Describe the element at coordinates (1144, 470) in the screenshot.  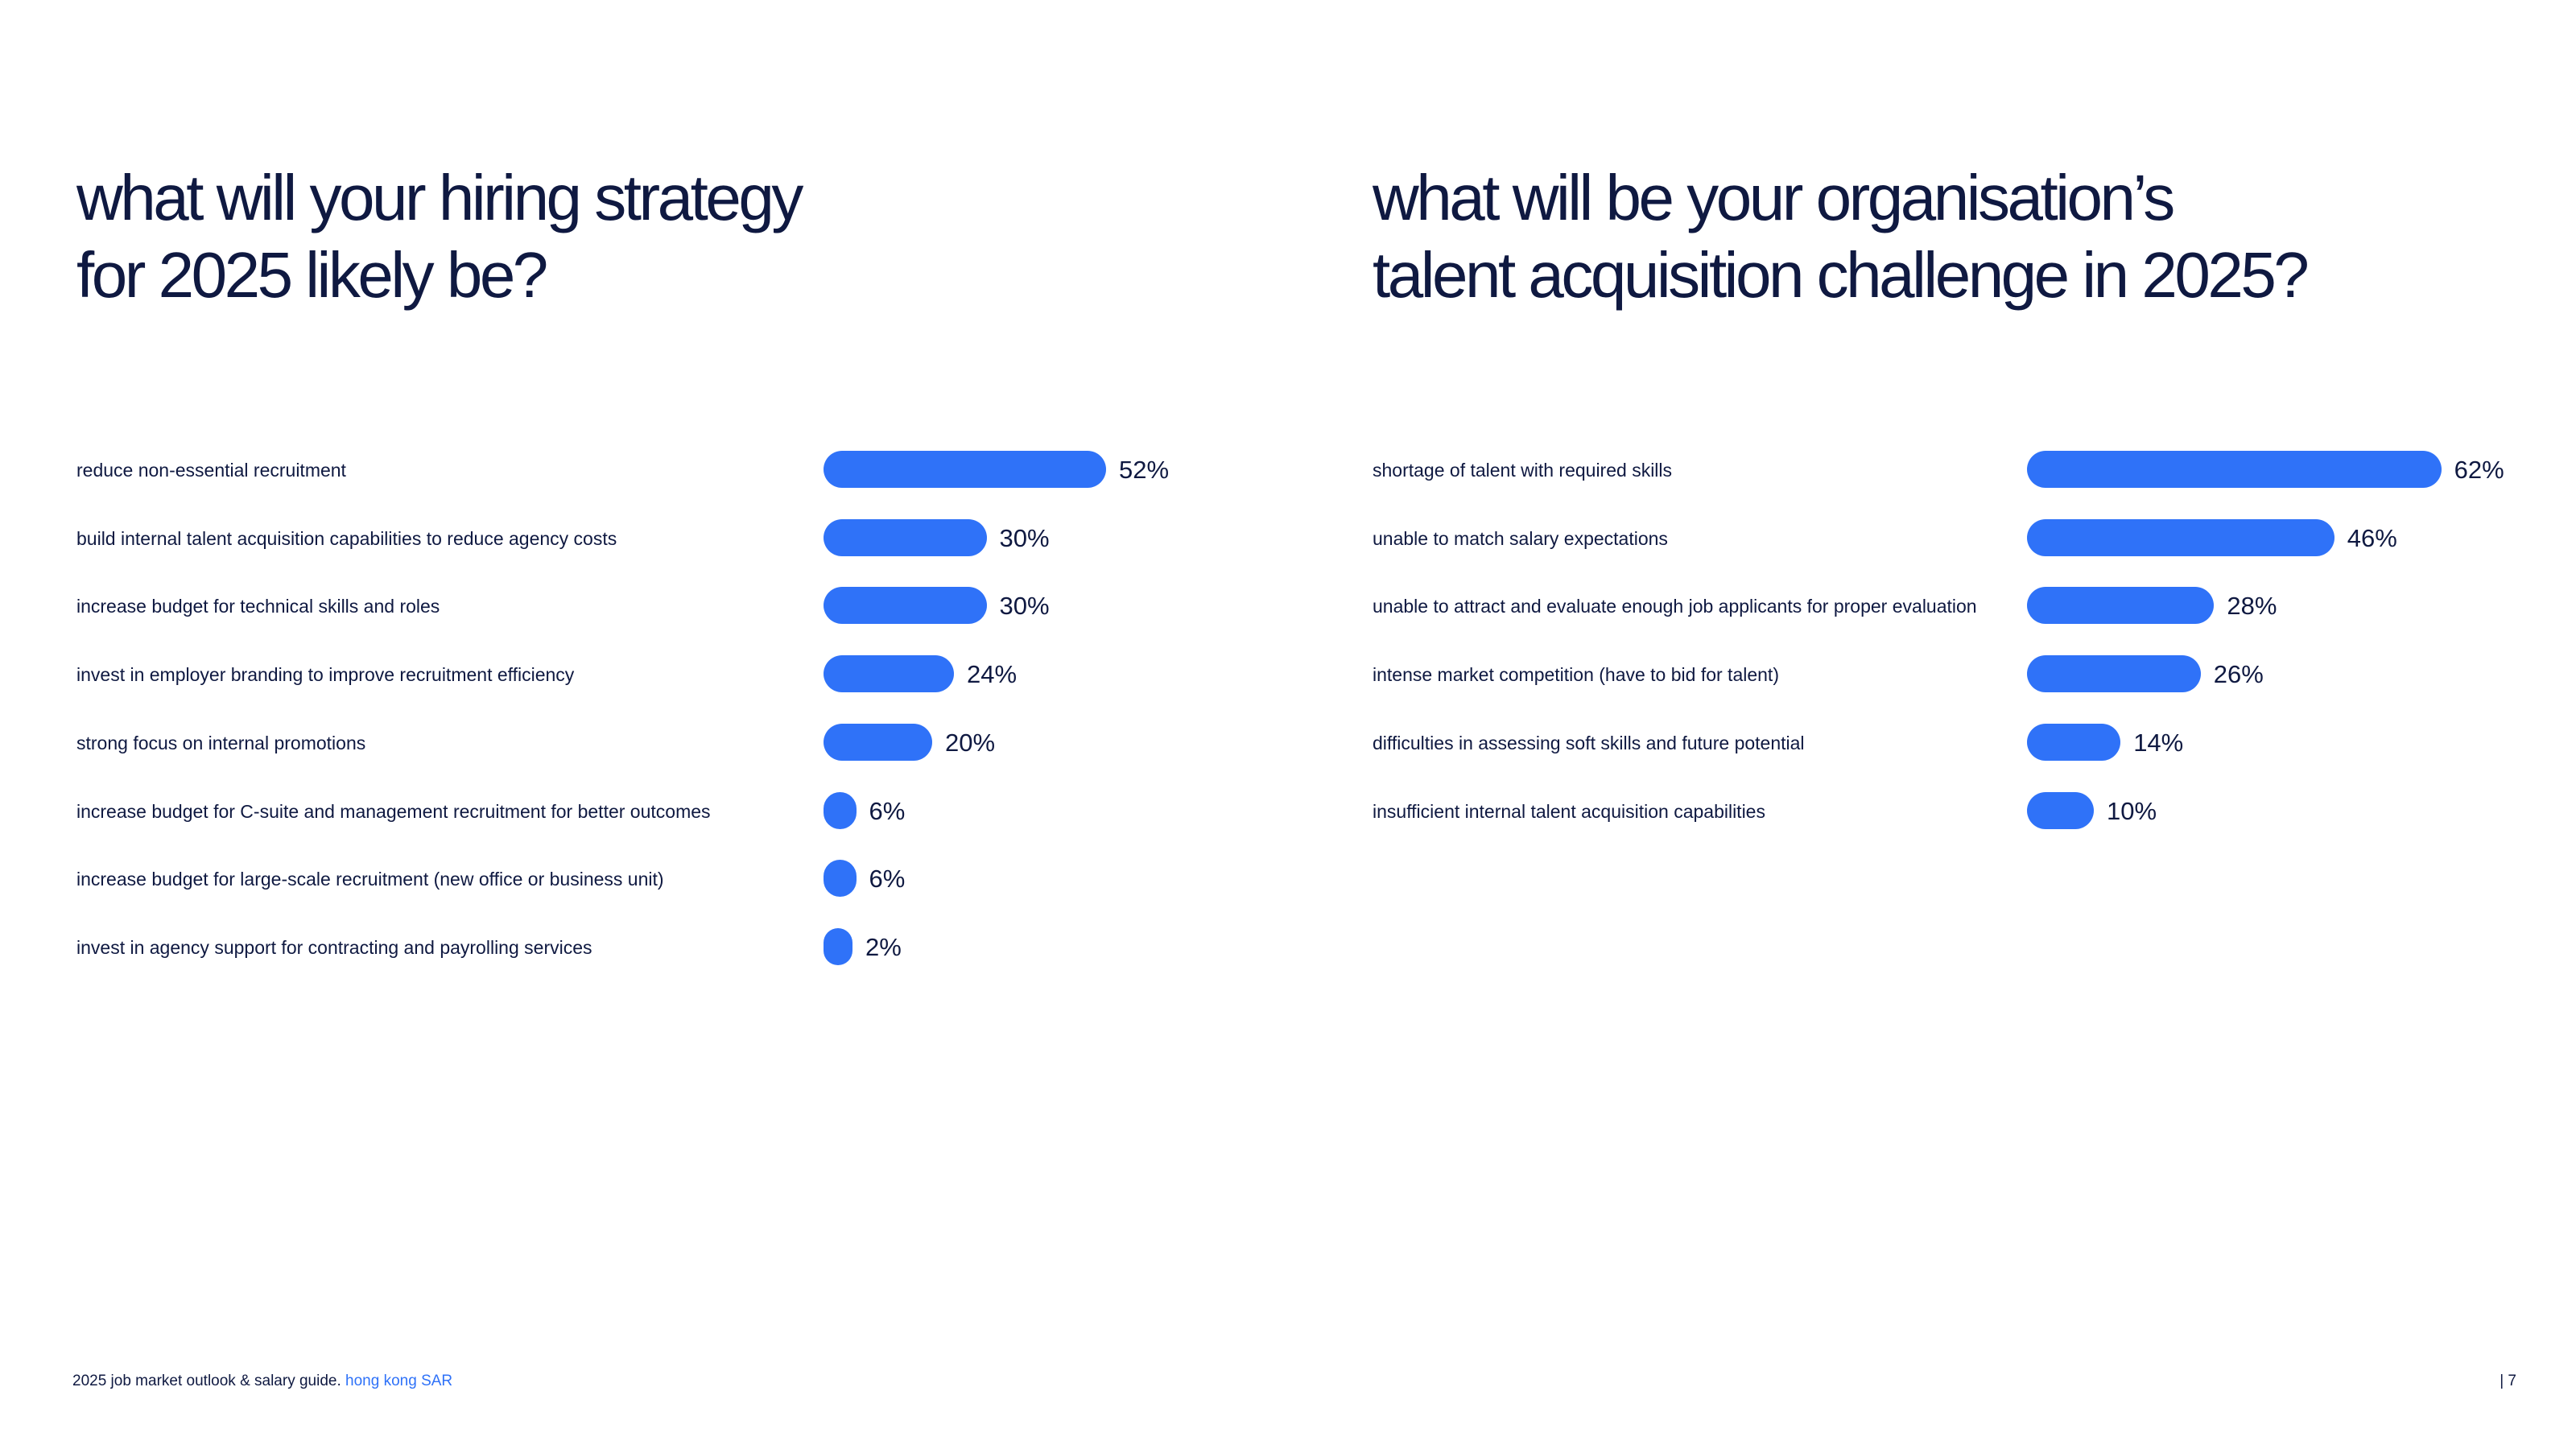
I see `bar-value-label: 52%` at that location.